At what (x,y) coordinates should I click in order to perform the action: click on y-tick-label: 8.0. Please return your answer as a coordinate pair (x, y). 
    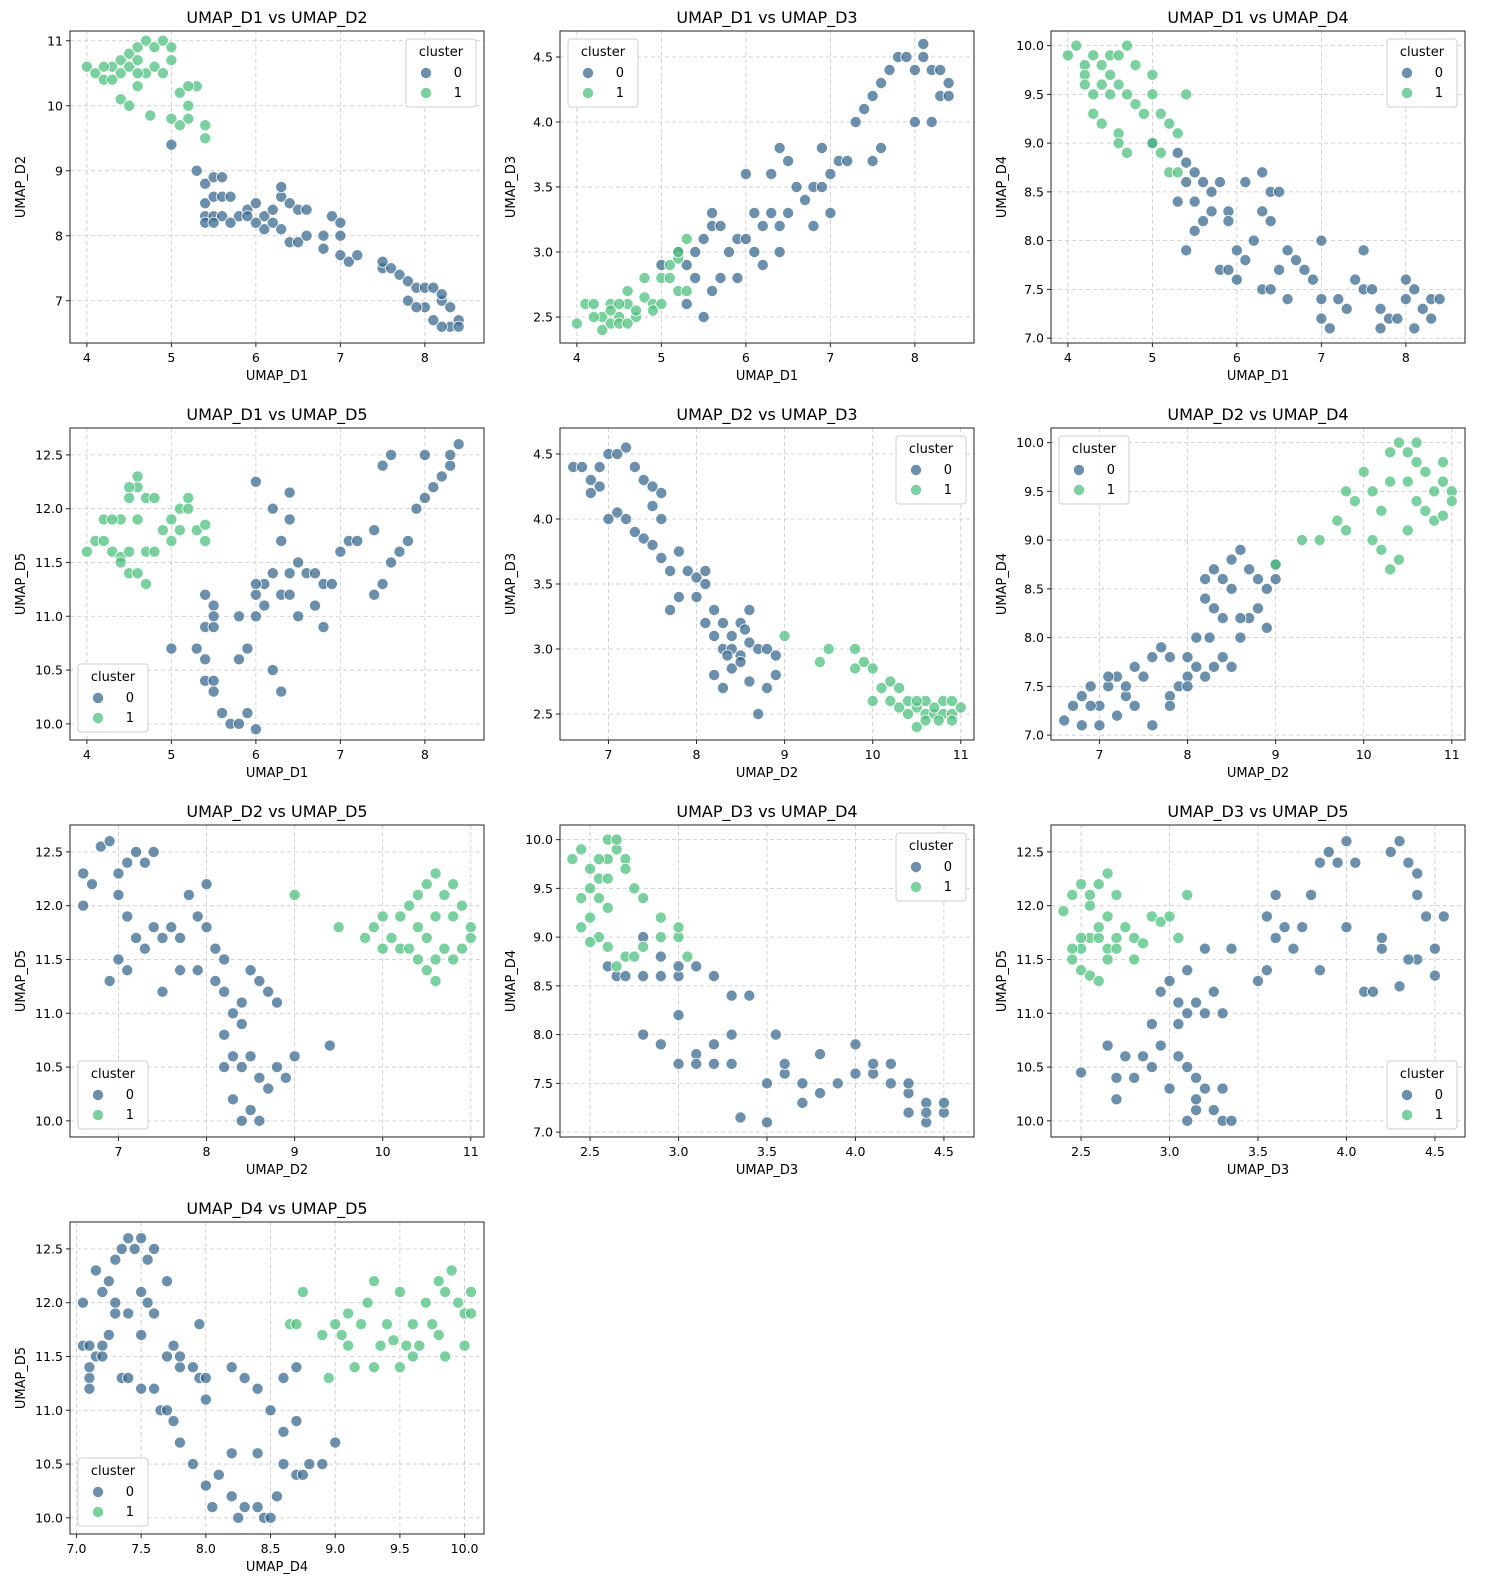
    Looking at the image, I should click on (1034, 637).